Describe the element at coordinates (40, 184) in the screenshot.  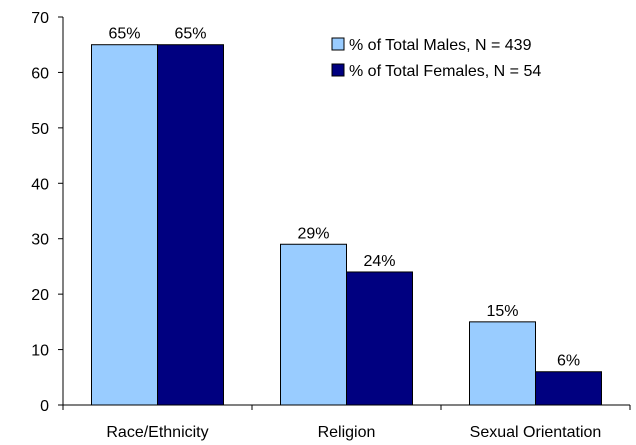
I see `y-tick-label-40: 40` at that location.